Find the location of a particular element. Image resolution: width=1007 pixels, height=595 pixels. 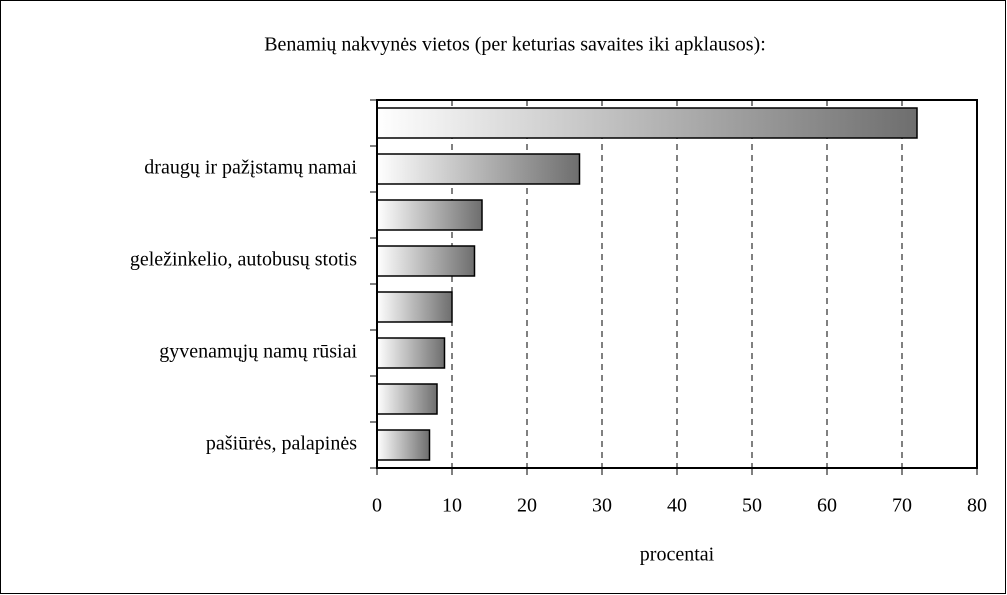

x-tick-label: 50 is located at coordinates (752, 506).